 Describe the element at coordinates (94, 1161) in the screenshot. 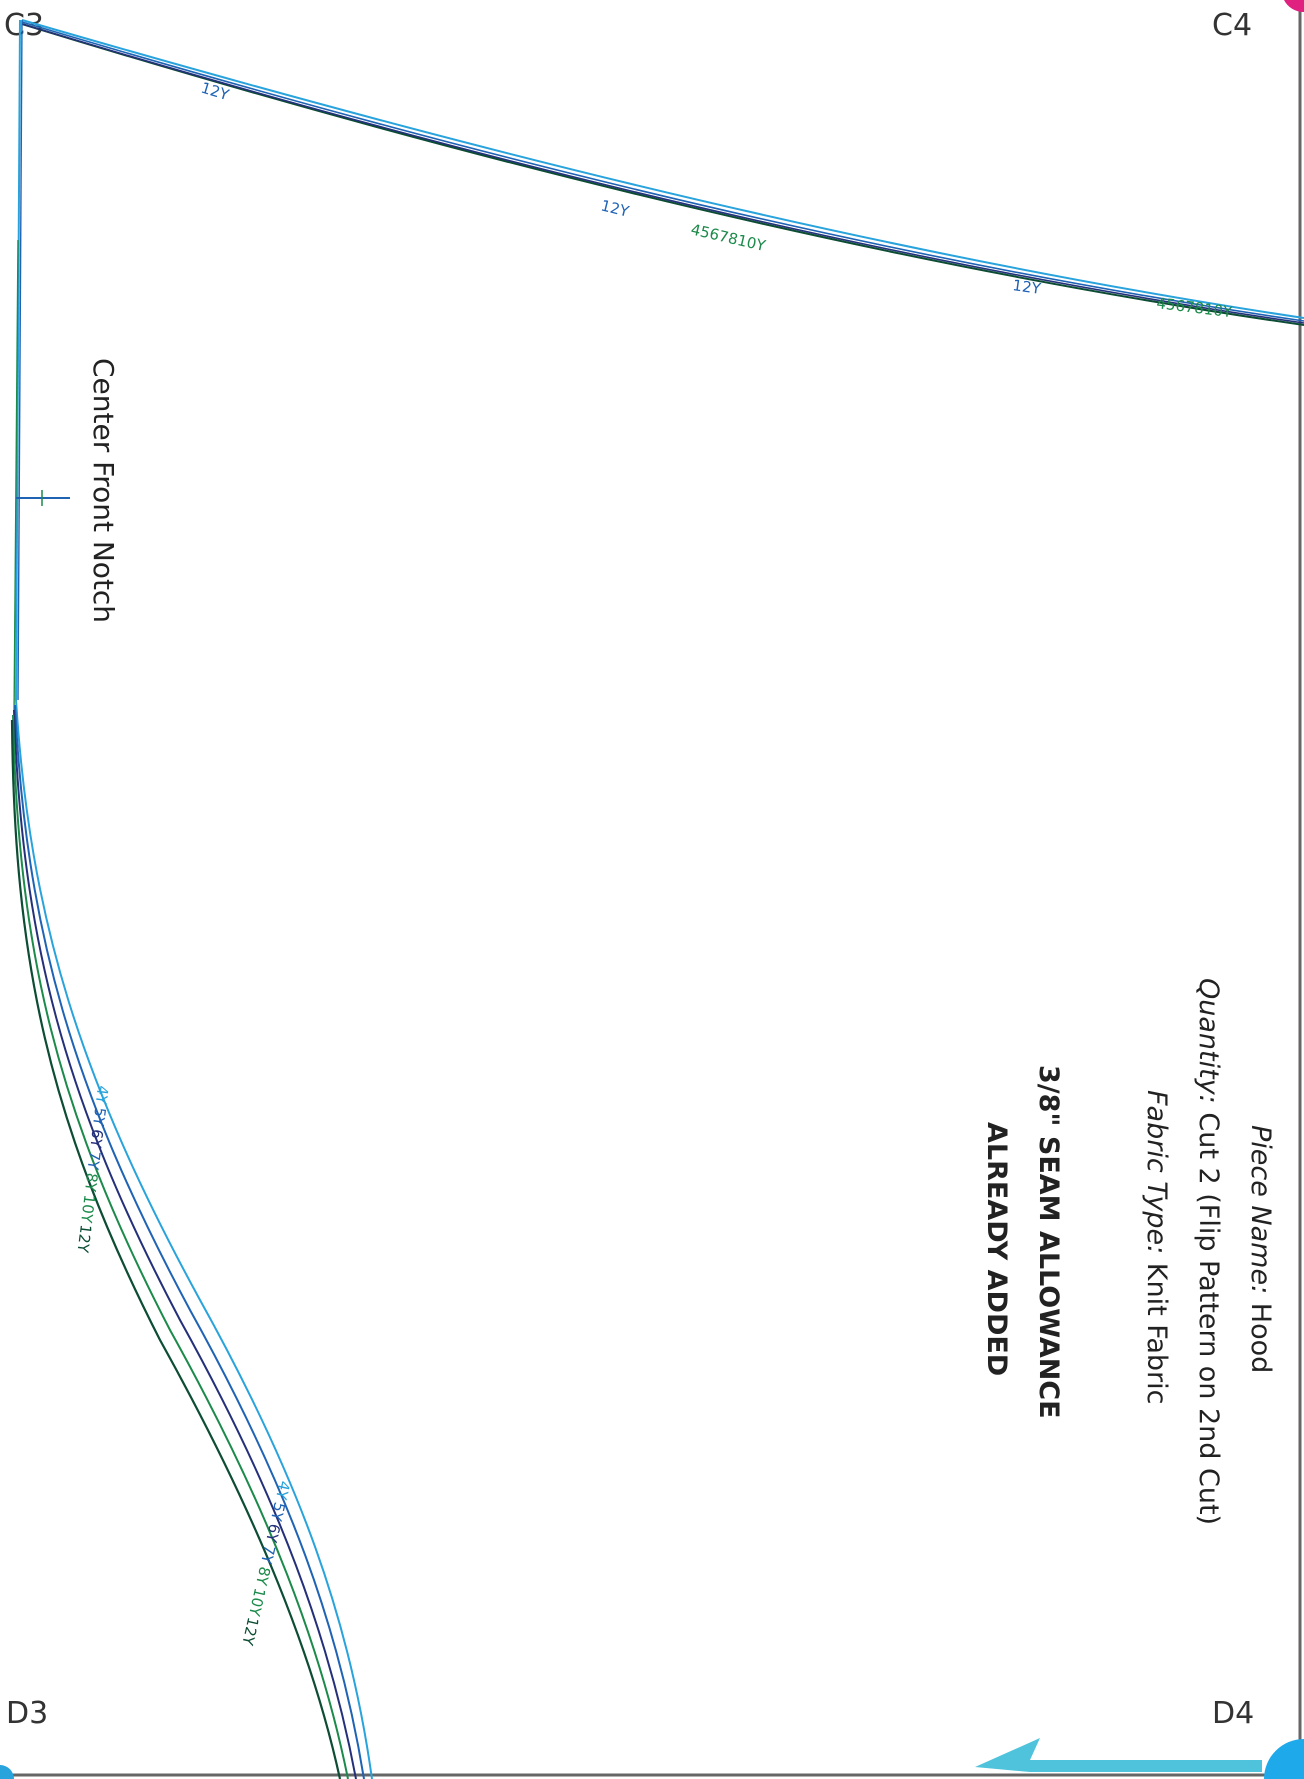

I see `curve-upper-label-7y: 7Y` at that location.